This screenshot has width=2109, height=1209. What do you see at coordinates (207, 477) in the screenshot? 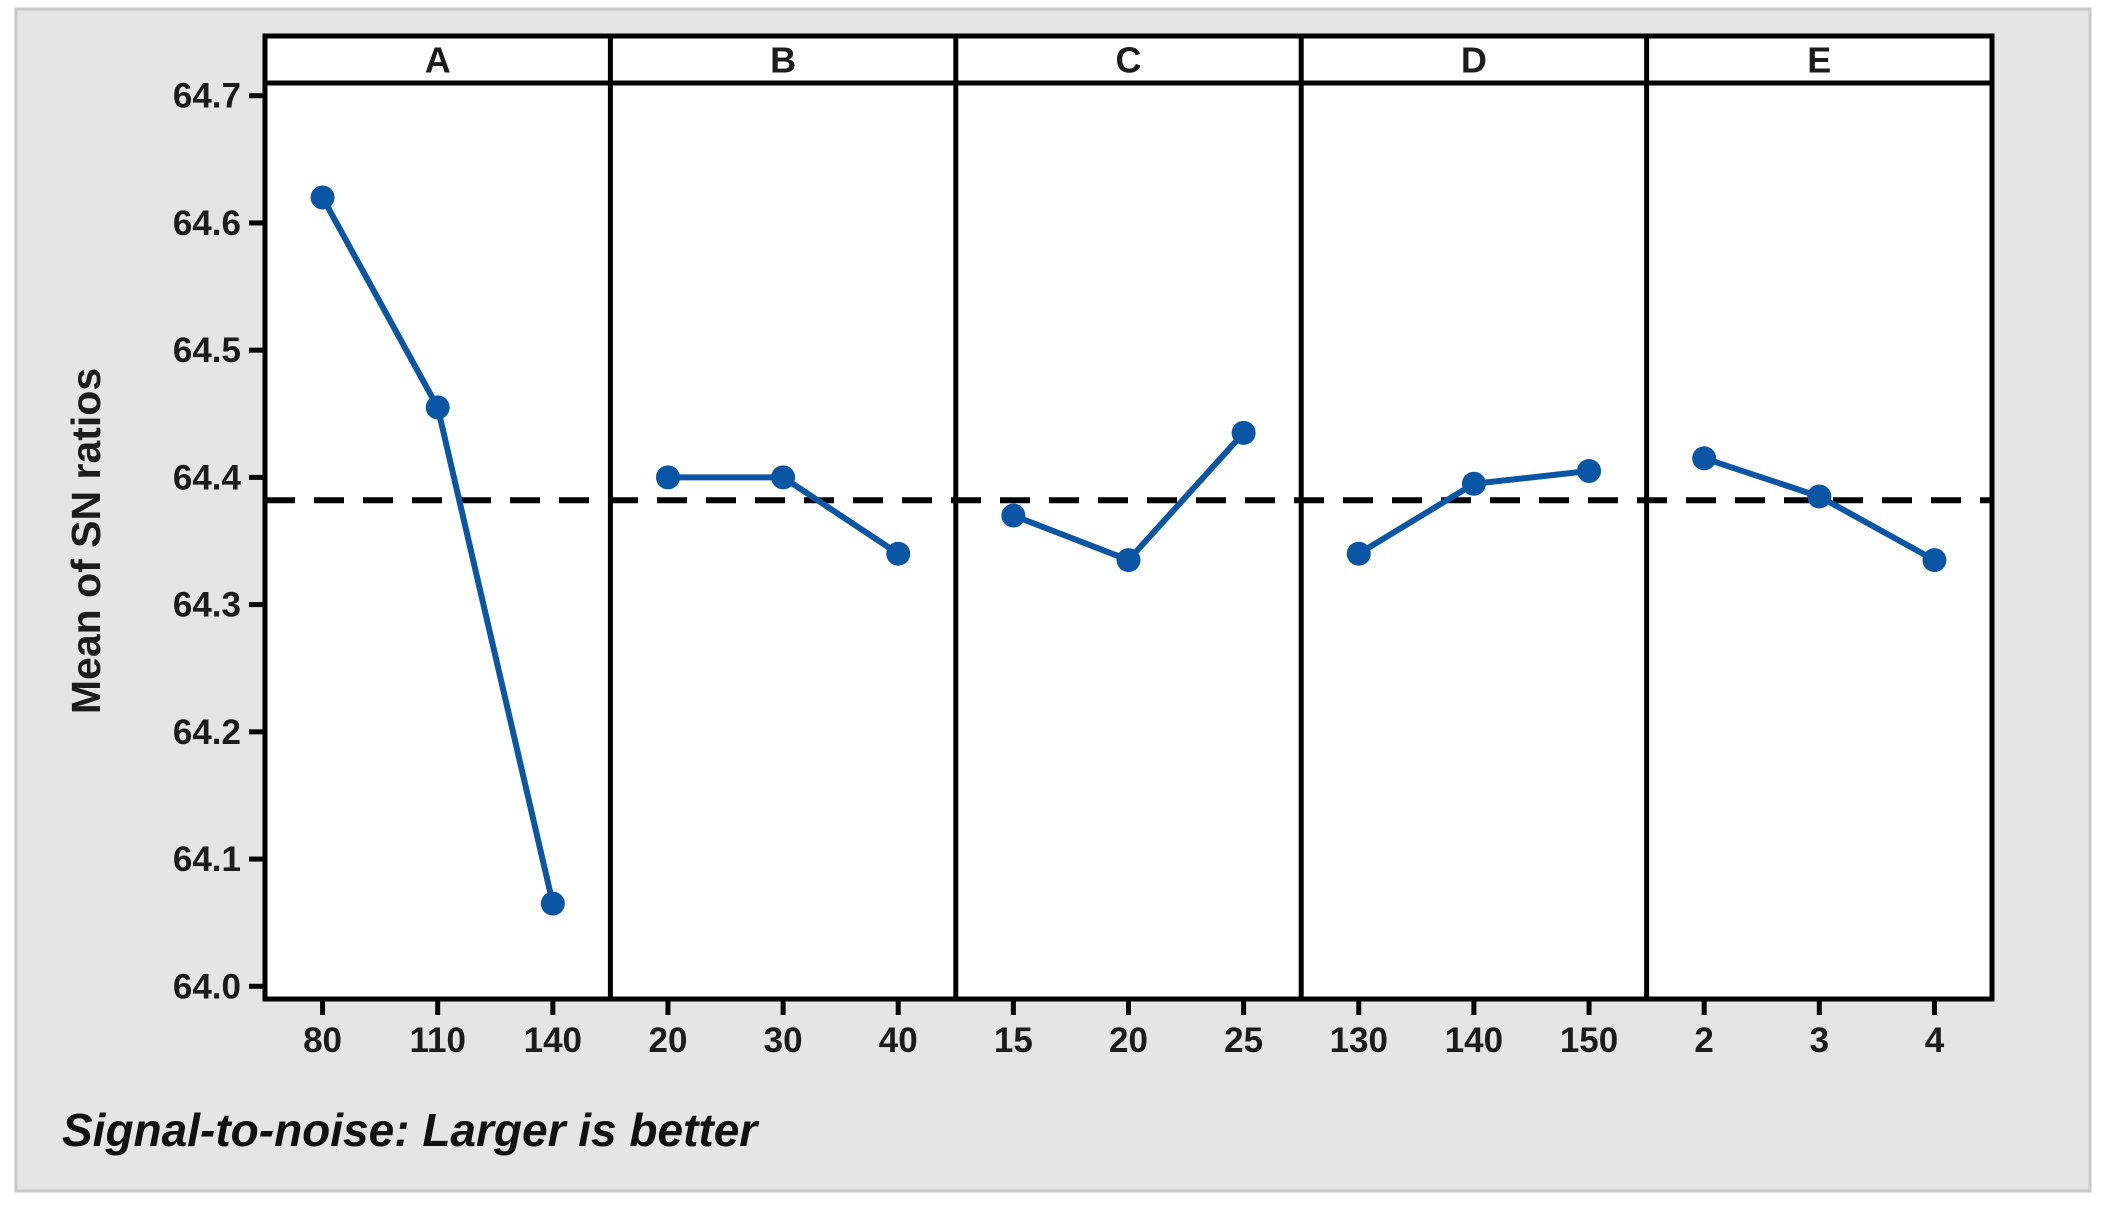
I see `y-tick-label: 64.4` at bounding box center [207, 477].